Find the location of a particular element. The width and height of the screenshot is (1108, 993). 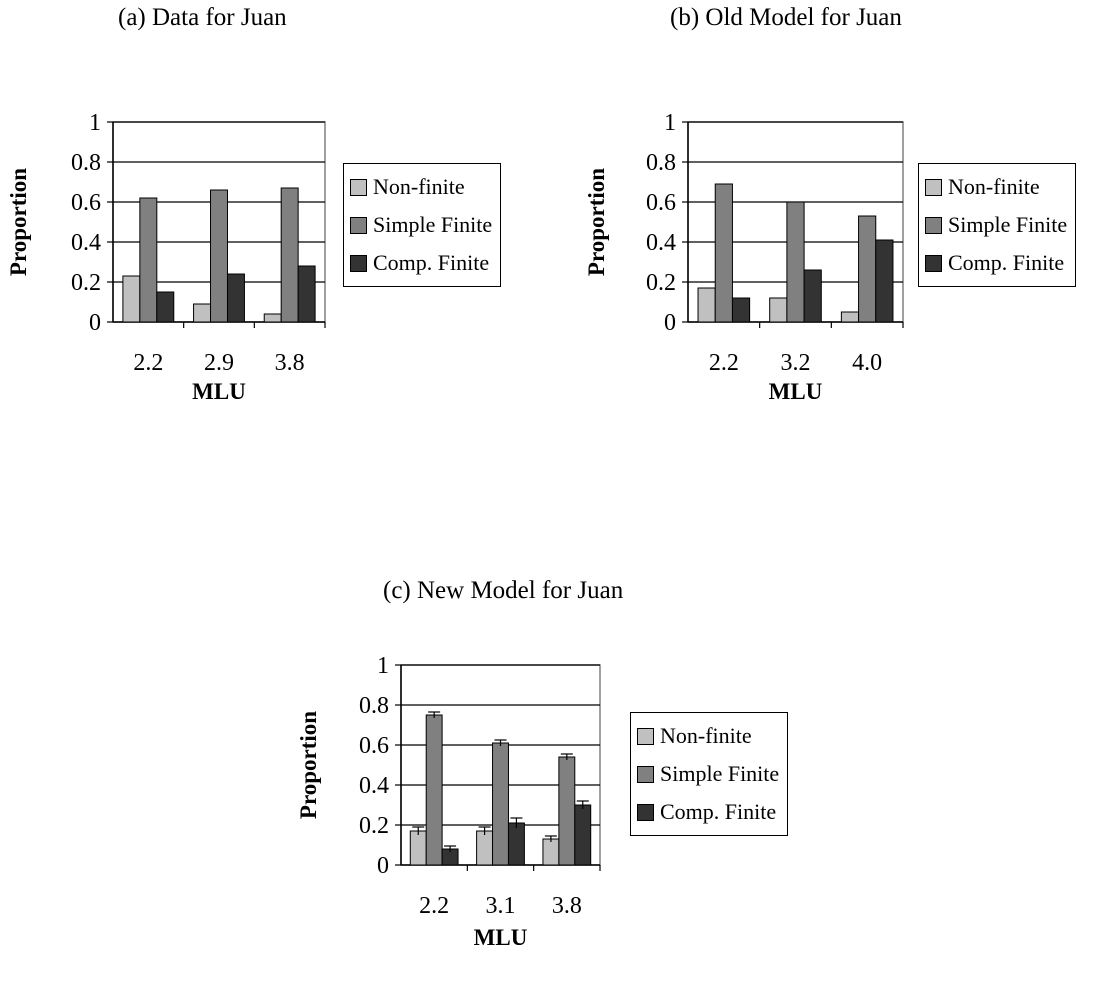

chart-title: (c) New Model for Juan is located at coordinates (503, 590).